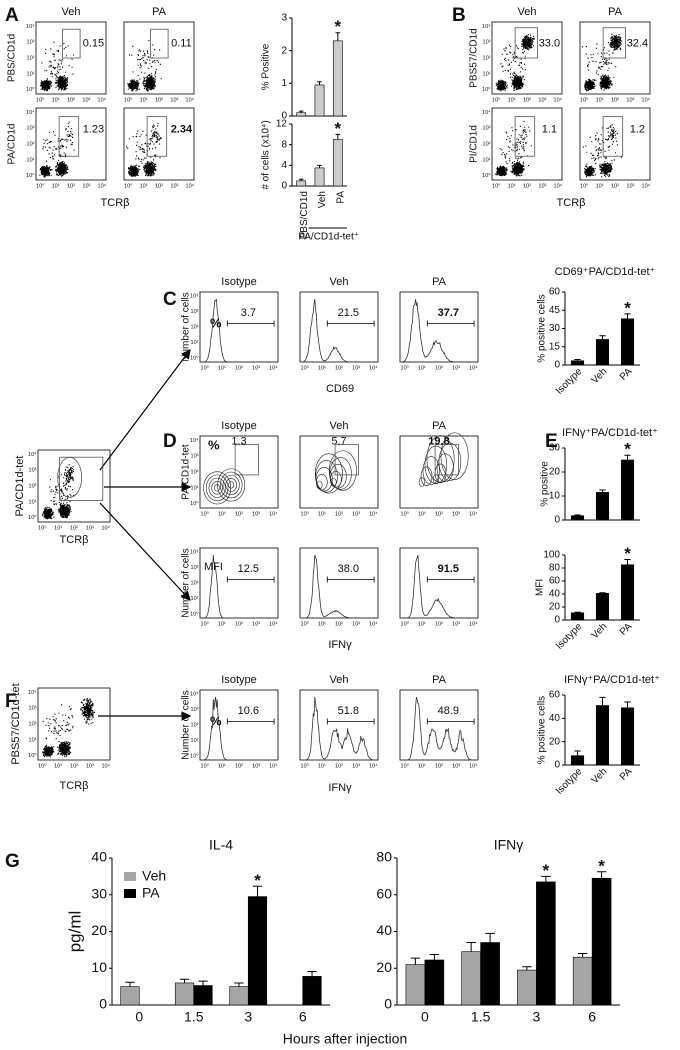 This screenshot has height=1050, width=680. Describe the element at coordinates (384, 893) in the screenshot. I see `y-tick-label: 60` at that location.